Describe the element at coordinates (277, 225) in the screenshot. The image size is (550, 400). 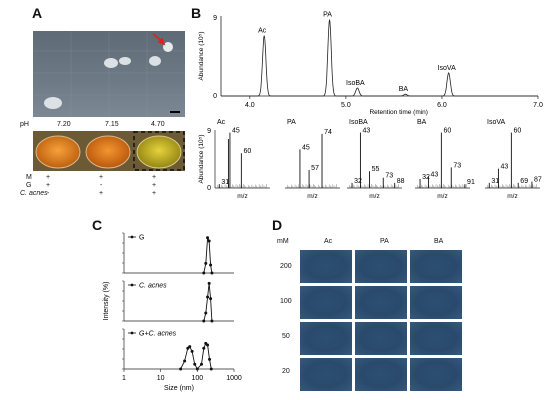
I see `panel-d-letter: D` at that location.